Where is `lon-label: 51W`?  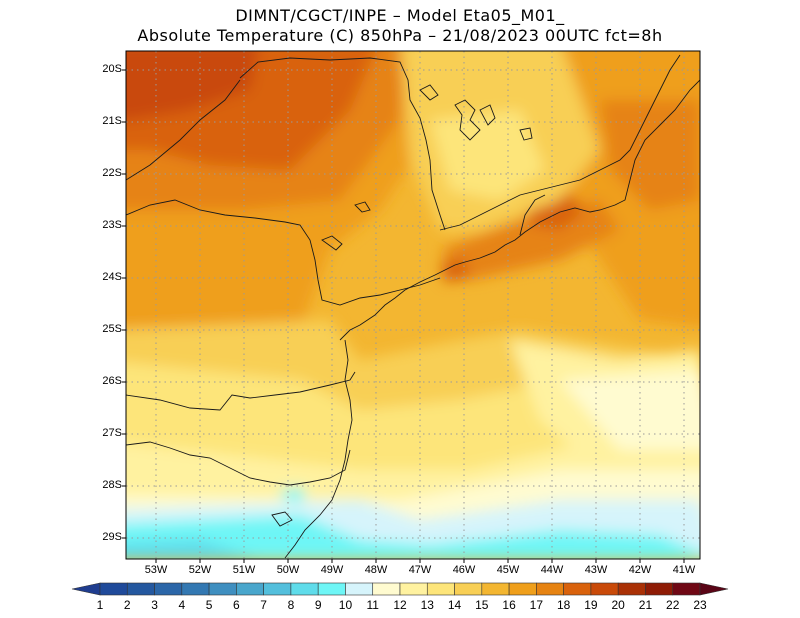
lon-label: 51W is located at coordinates (244, 570).